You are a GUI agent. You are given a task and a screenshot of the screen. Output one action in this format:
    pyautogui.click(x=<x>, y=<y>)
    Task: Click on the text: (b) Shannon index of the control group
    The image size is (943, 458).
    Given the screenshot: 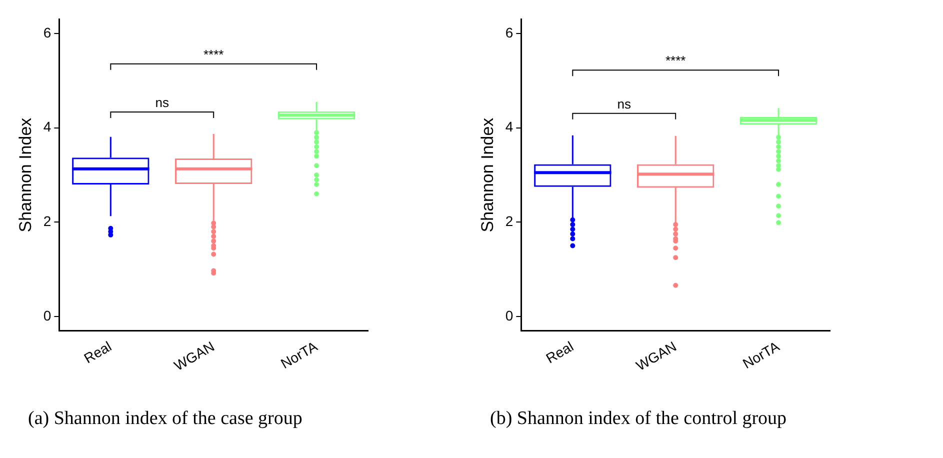 What is the action you would take?
    pyautogui.click(x=639, y=419)
    